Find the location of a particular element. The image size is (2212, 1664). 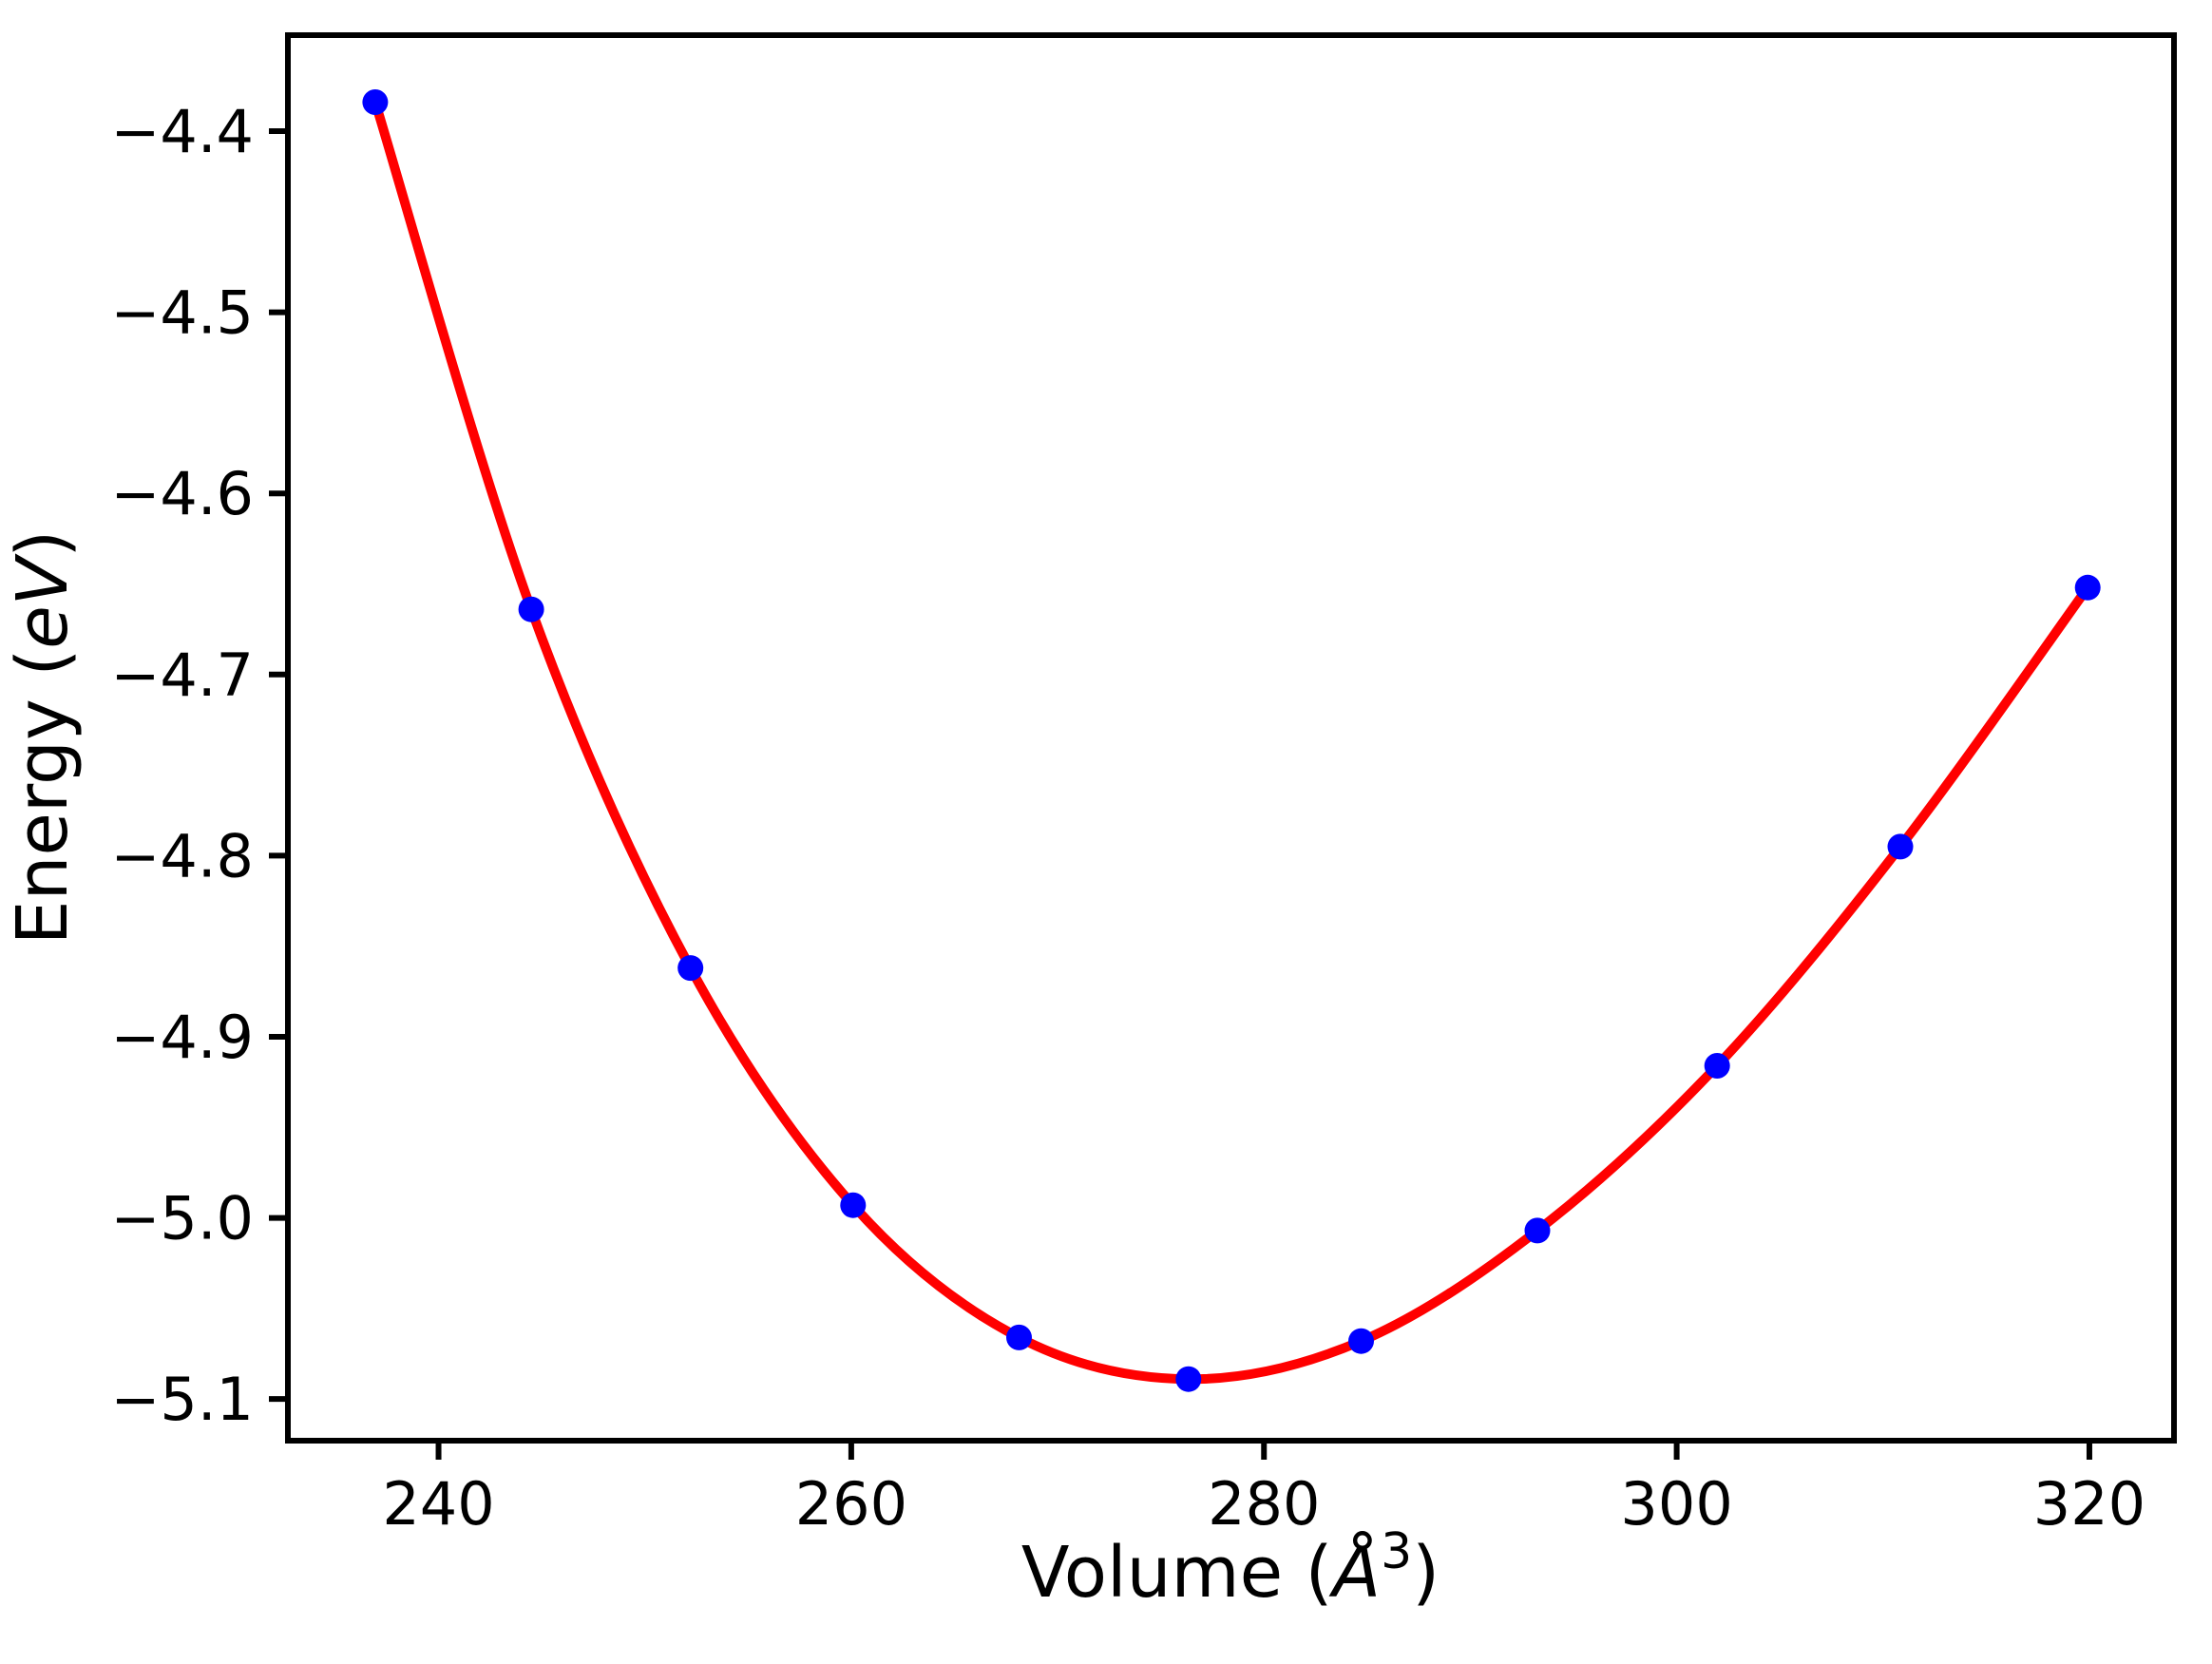

x-tick-label: 260 is located at coordinates (851, 1504).